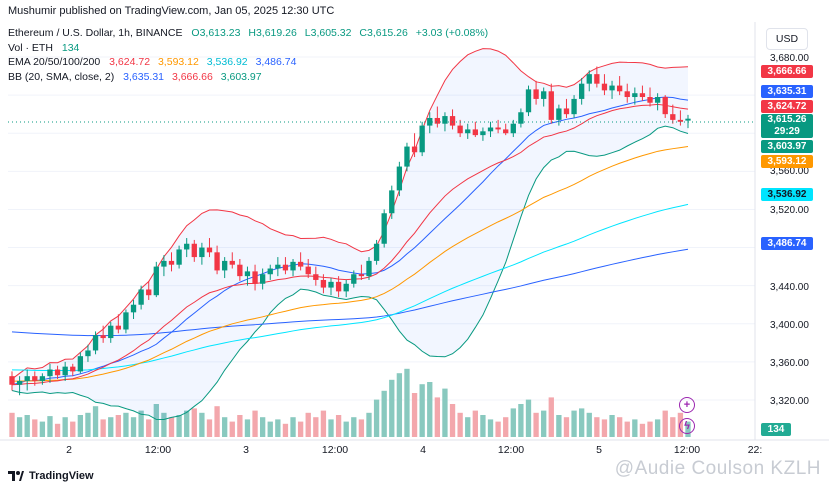 This screenshot has height=490, width=829. I want to click on ema200-line, so click(350, 292).